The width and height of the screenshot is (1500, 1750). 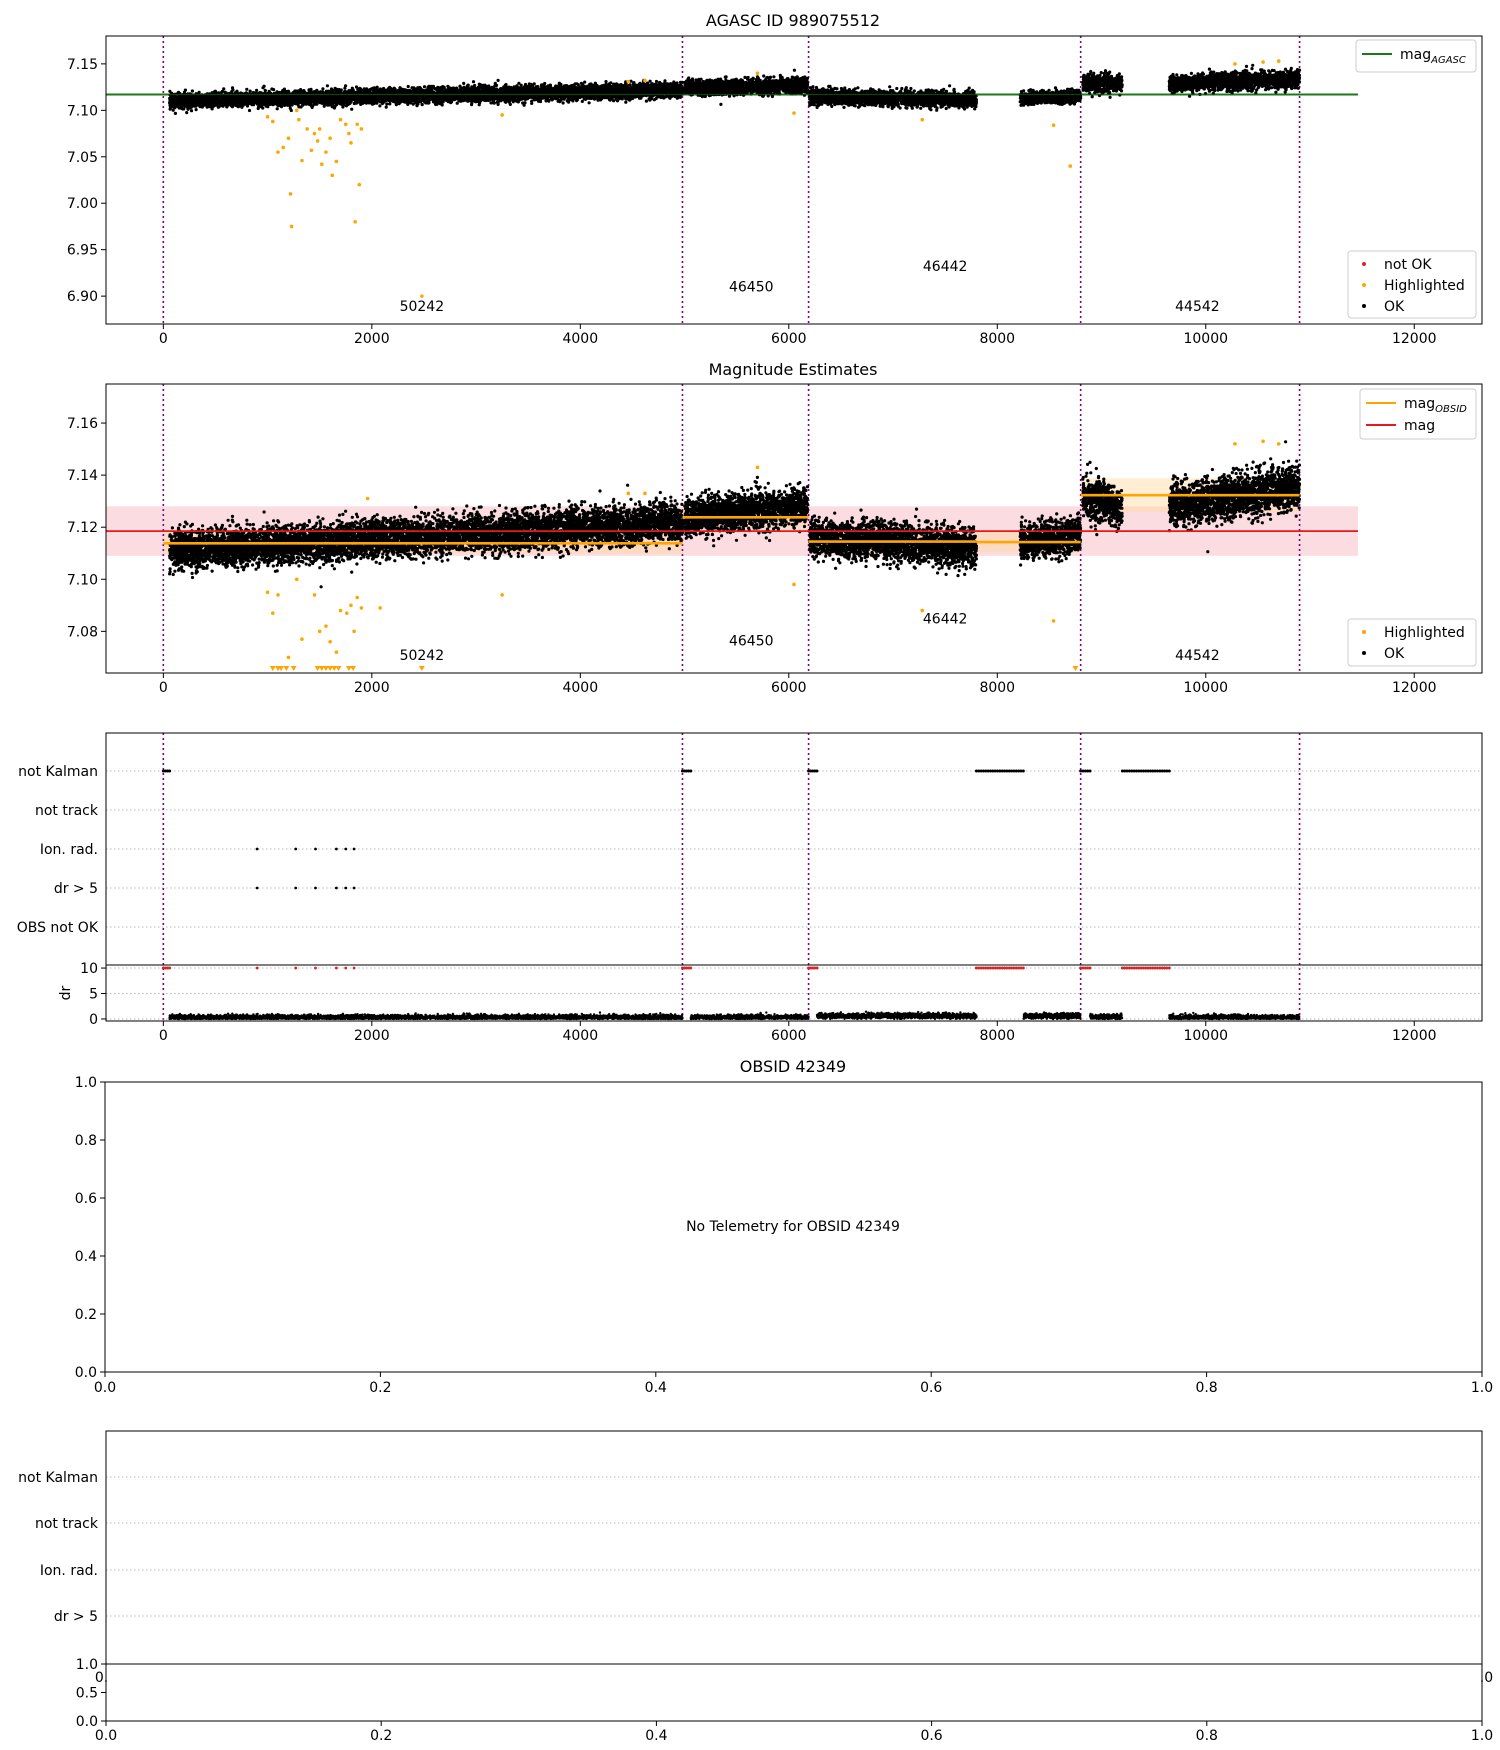 What do you see at coordinates (86, 1257) in the screenshot?
I see `y-tick-label: 0.4` at bounding box center [86, 1257].